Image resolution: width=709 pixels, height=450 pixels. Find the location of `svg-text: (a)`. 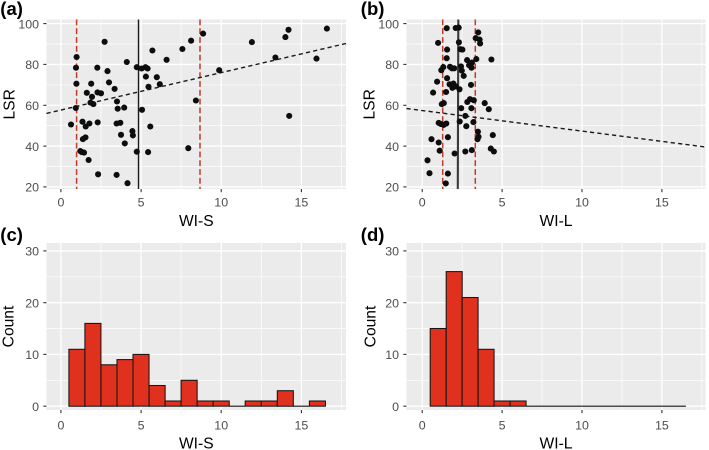

svg-text: (a) is located at coordinates (11, 9).